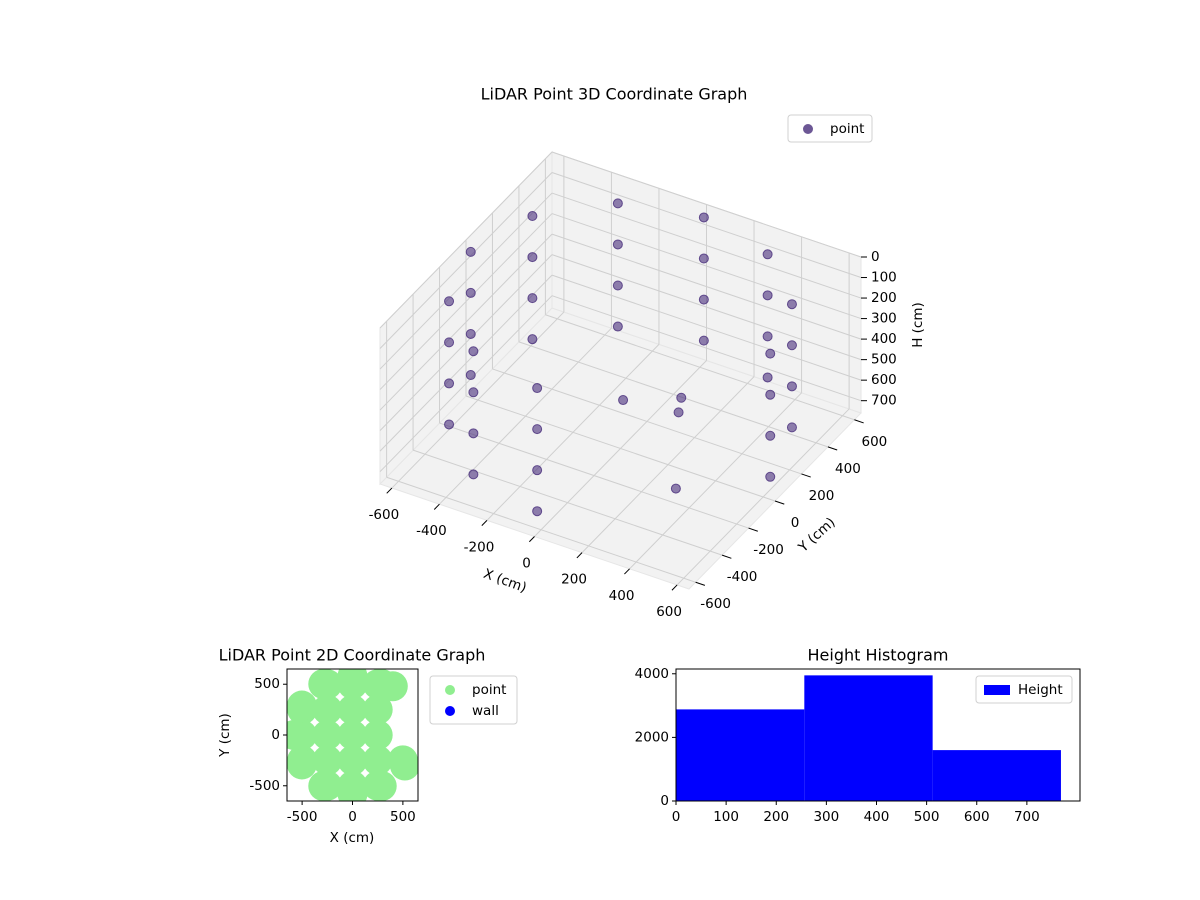  Describe the element at coordinates (875, 257) in the screenshot. I see `z-tick-label: 0` at that location.